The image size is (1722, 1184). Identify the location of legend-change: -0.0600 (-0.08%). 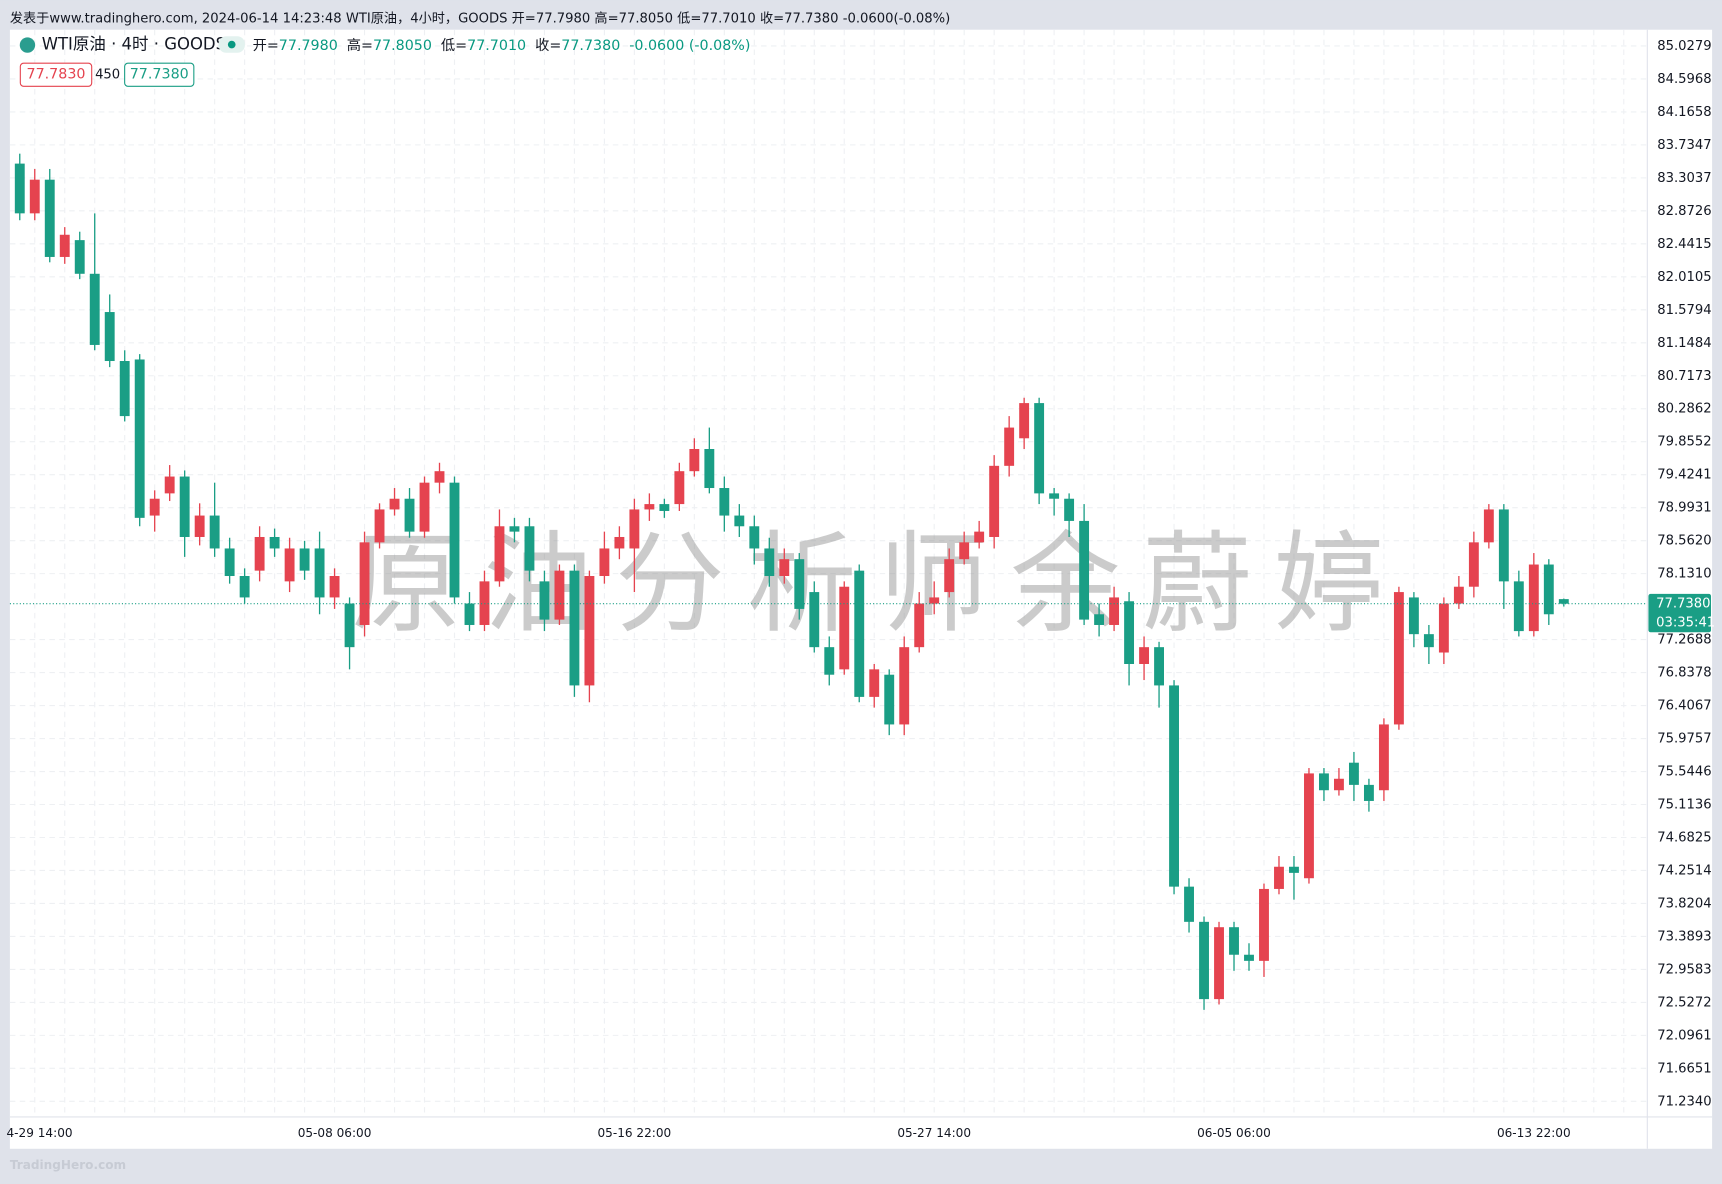
(689, 46).